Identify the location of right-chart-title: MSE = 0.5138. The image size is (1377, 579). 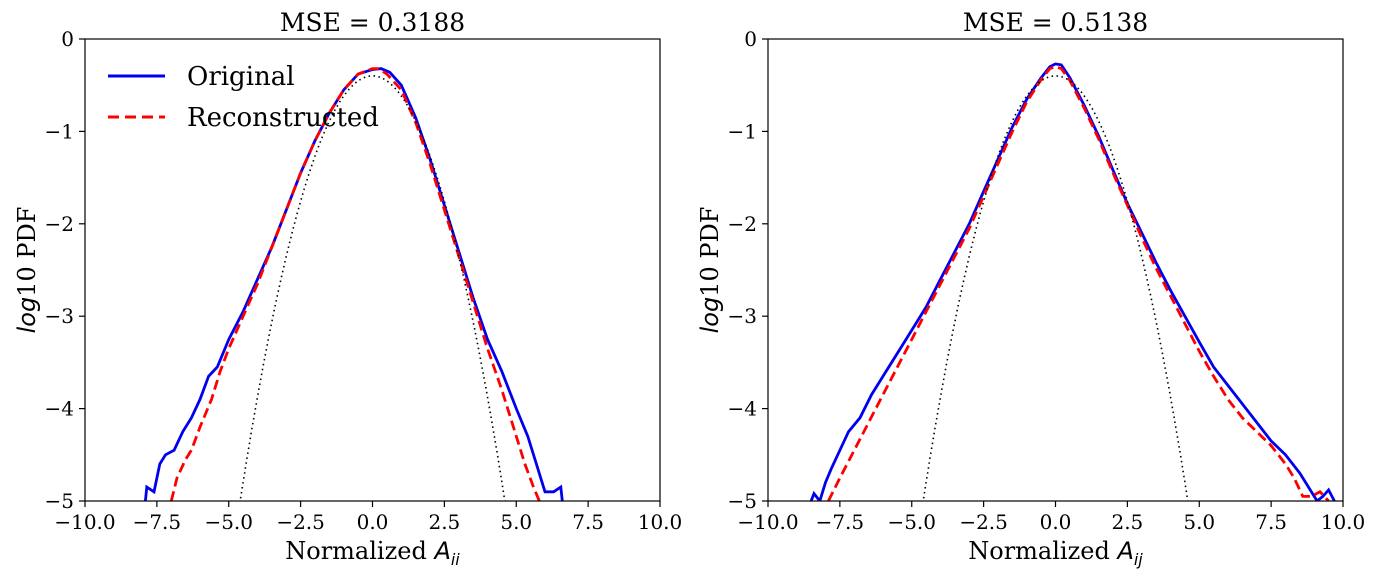
(1055, 22).